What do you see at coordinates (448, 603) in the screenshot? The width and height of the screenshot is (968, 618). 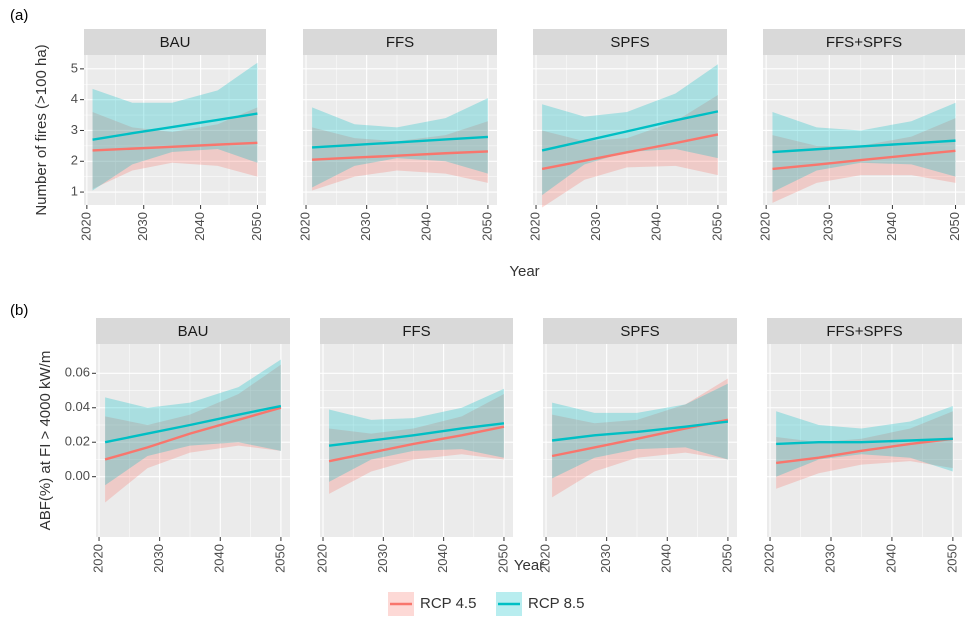 I see `legend-label: RCP 4.5` at bounding box center [448, 603].